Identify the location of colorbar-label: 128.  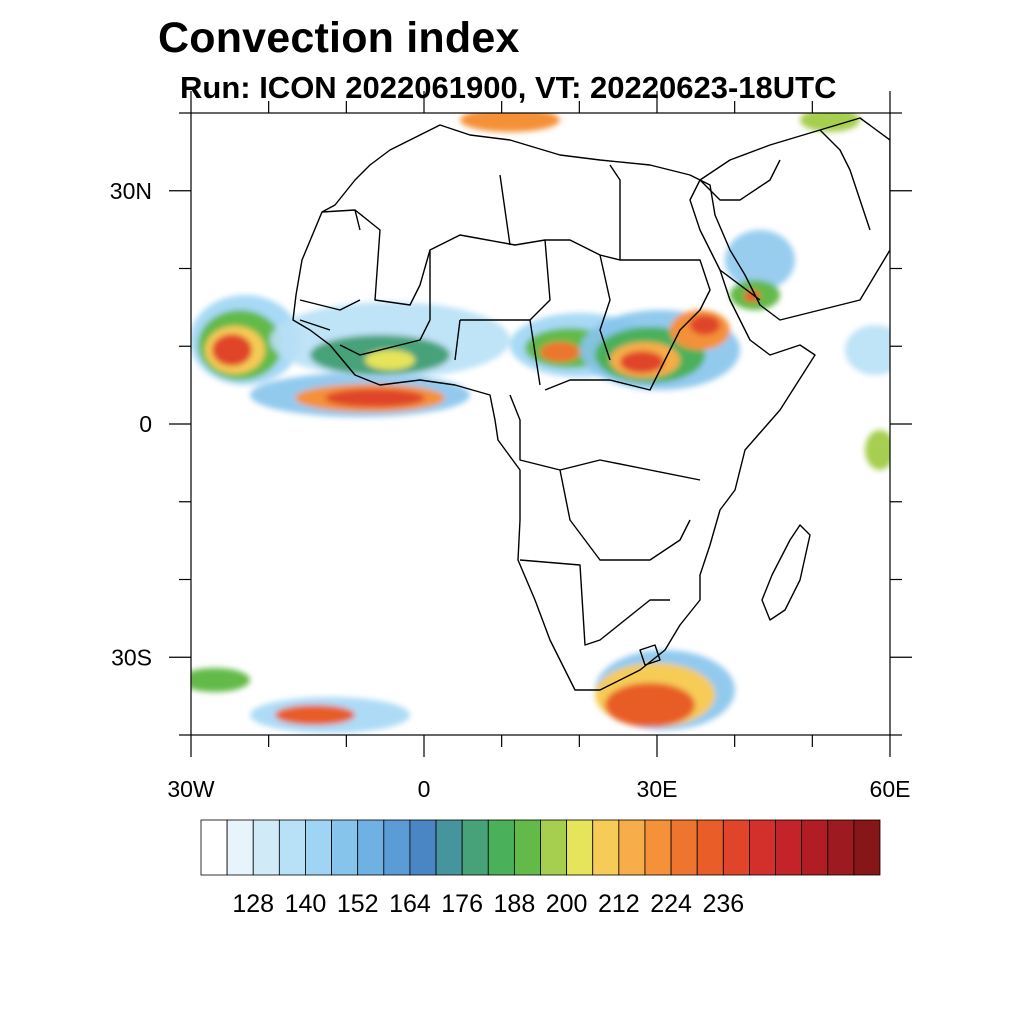
(253, 904).